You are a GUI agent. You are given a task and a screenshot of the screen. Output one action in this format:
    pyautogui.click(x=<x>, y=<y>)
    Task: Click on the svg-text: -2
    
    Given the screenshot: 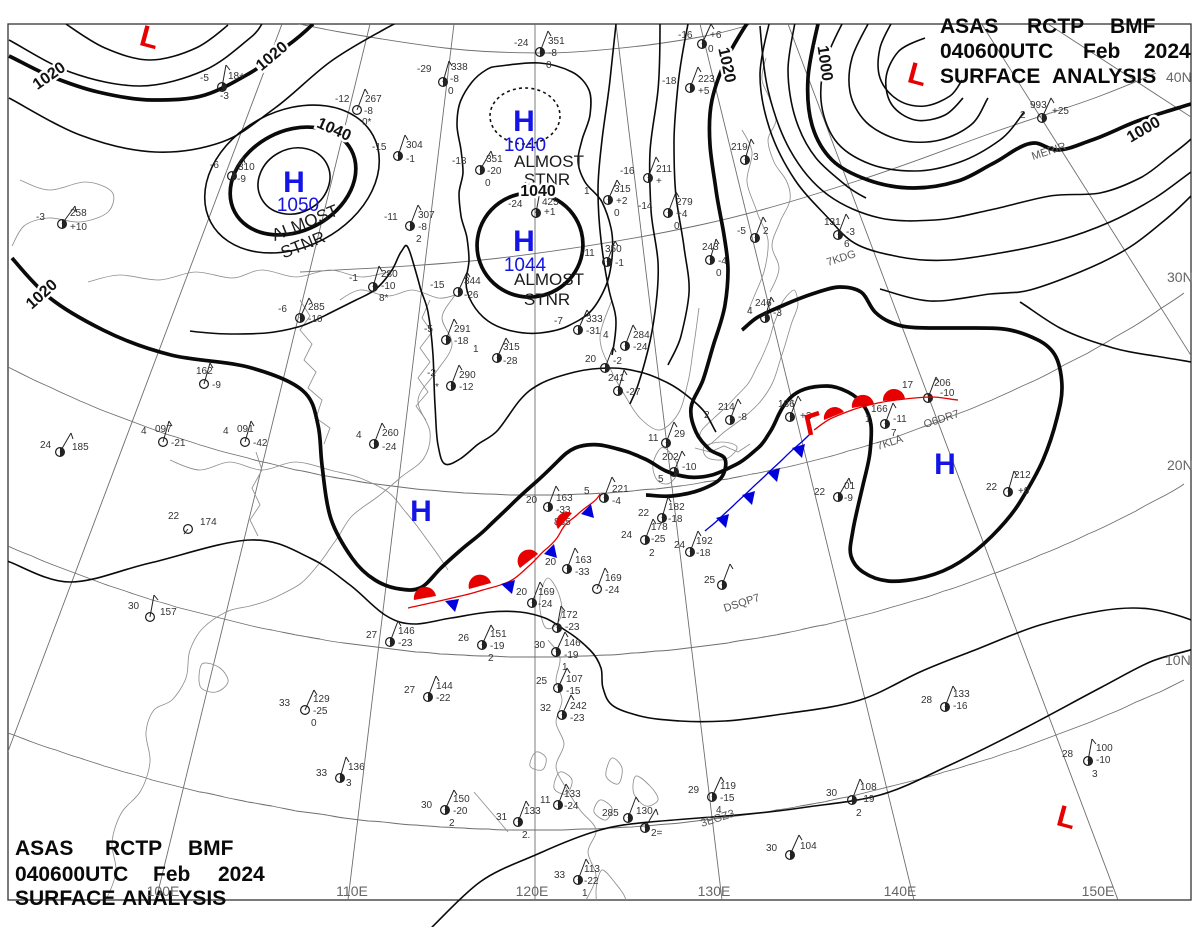 What is the action you would take?
    pyautogui.click(x=617, y=361)
    